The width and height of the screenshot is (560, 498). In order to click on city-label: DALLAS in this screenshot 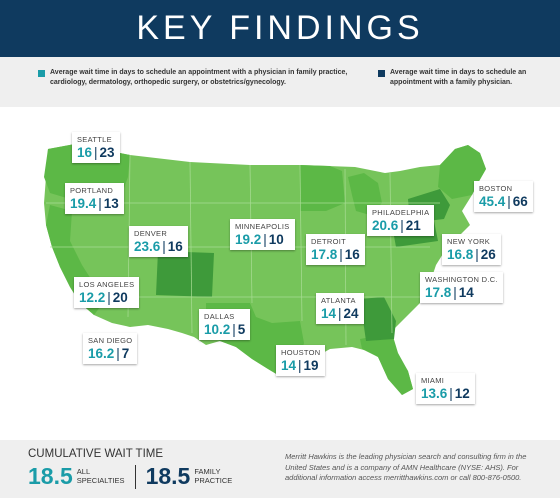, I will do `click(219, 316)`.